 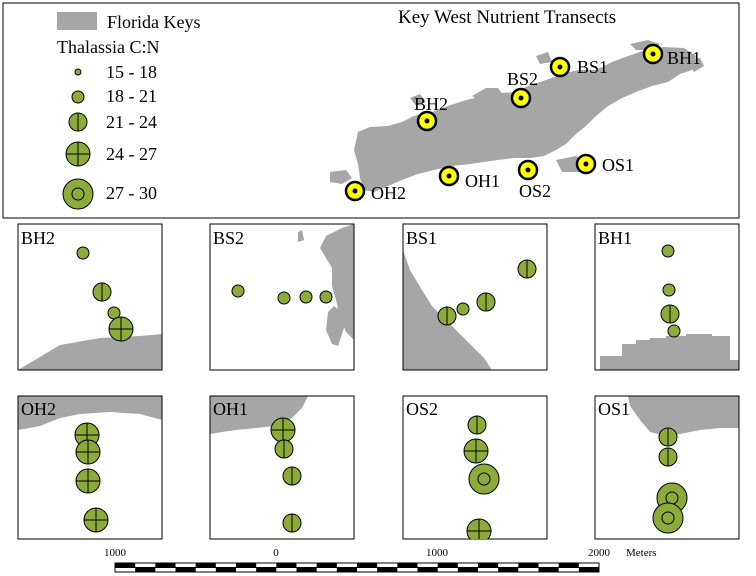 I want to click on legend-class-label: 18 - 21, so click(x=131, y=96).